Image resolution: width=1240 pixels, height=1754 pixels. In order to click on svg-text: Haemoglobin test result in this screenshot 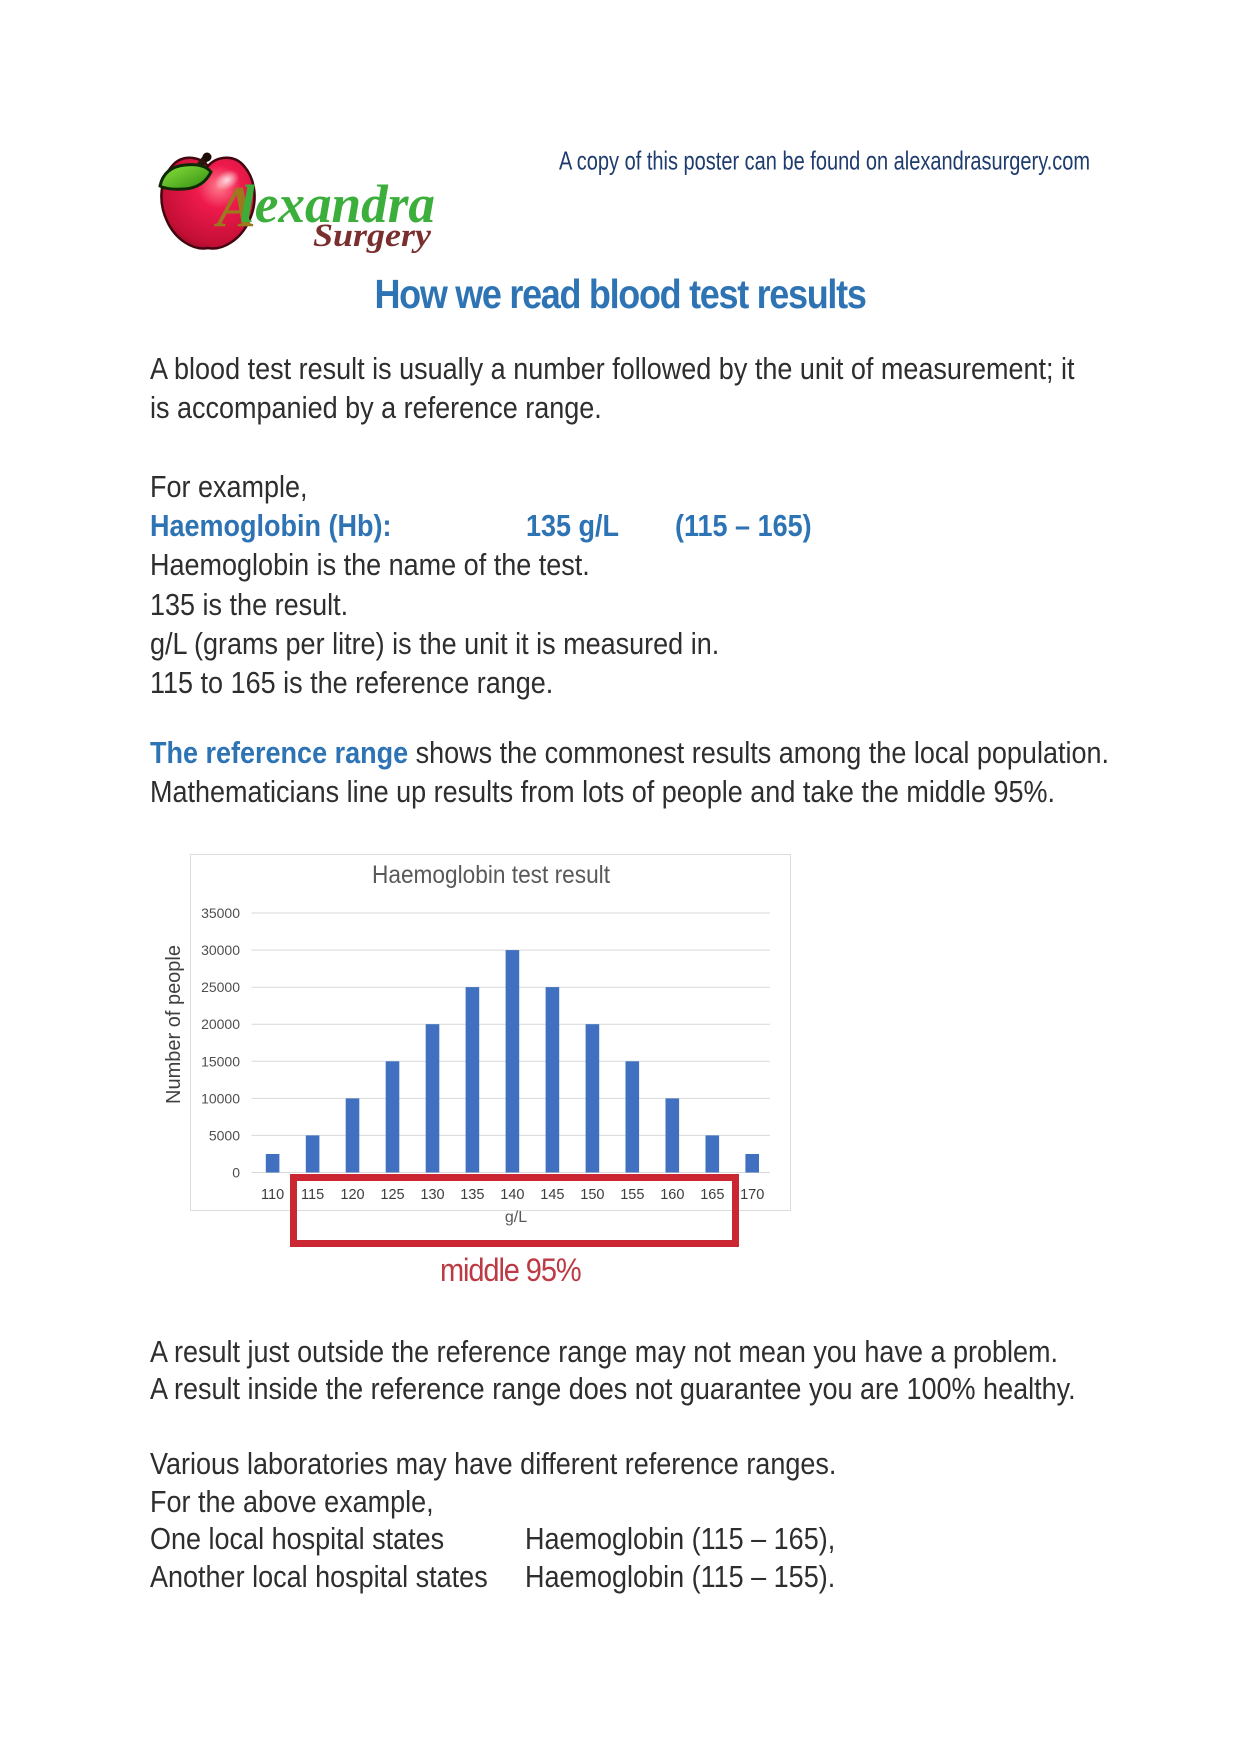, I will do `click(491, 875)`.